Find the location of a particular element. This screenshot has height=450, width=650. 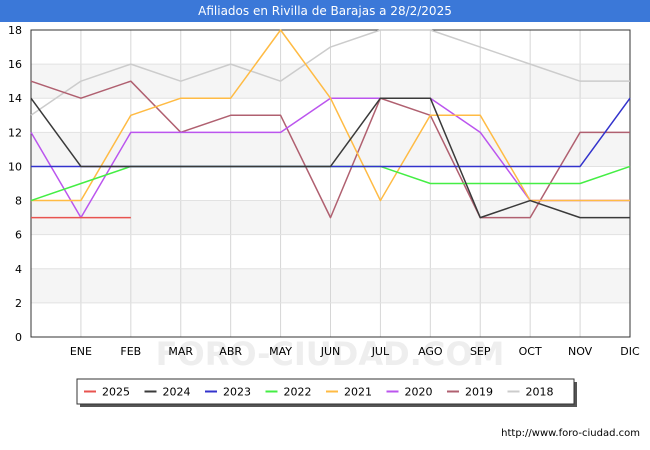

x-tick-label: ABR is located at coordinates (230, 351).